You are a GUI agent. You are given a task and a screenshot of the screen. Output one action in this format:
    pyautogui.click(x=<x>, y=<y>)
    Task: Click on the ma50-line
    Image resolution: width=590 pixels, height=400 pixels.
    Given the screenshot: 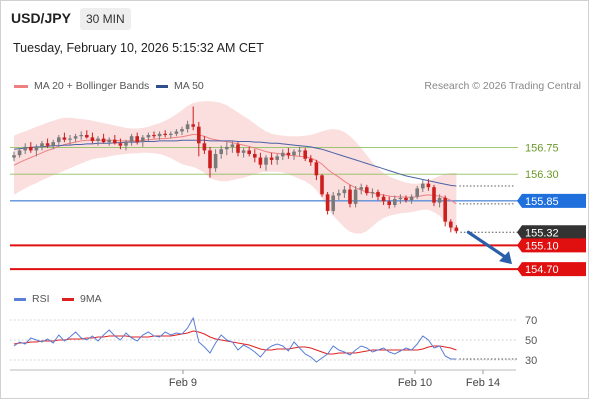 What is the action you would take?
    pyautogui.click(x=235, y=163)
    